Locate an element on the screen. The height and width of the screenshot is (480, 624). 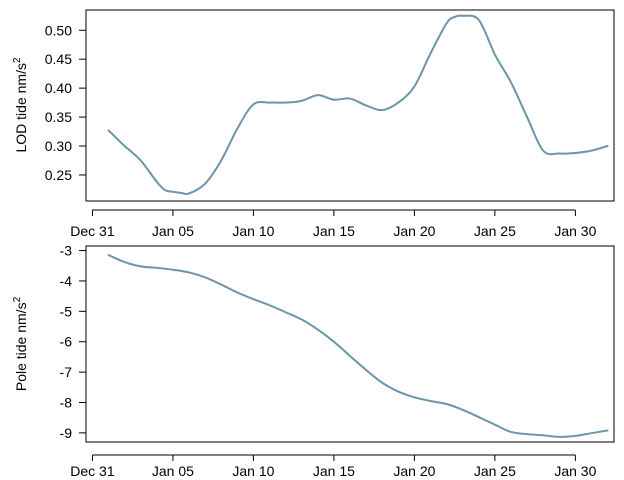
pole-x-tick-label-0: Dec 31 is located at coordinates (92, 471).